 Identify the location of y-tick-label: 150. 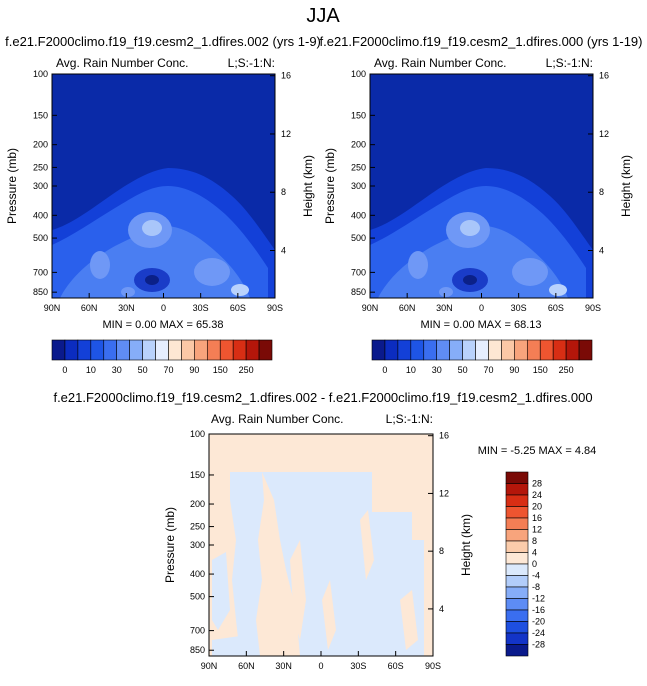
(197, 475).